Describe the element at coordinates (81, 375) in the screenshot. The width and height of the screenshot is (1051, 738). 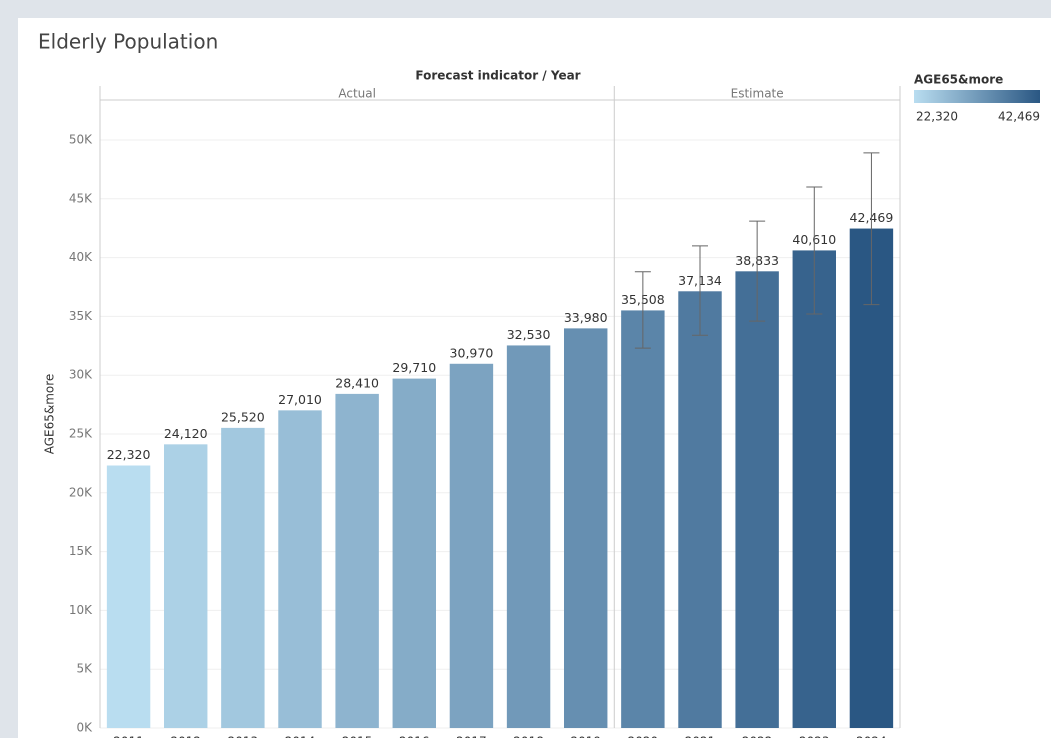
I see `y-tick-label: 30K` at that location.